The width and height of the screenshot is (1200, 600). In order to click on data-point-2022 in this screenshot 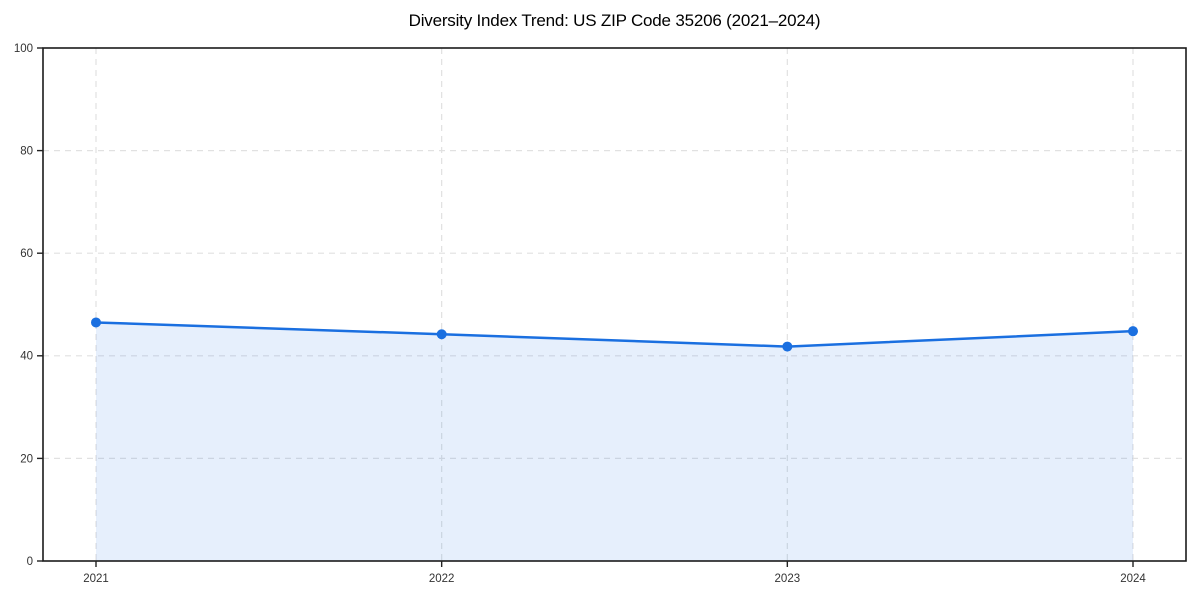, I will do `click(441, 334)`.